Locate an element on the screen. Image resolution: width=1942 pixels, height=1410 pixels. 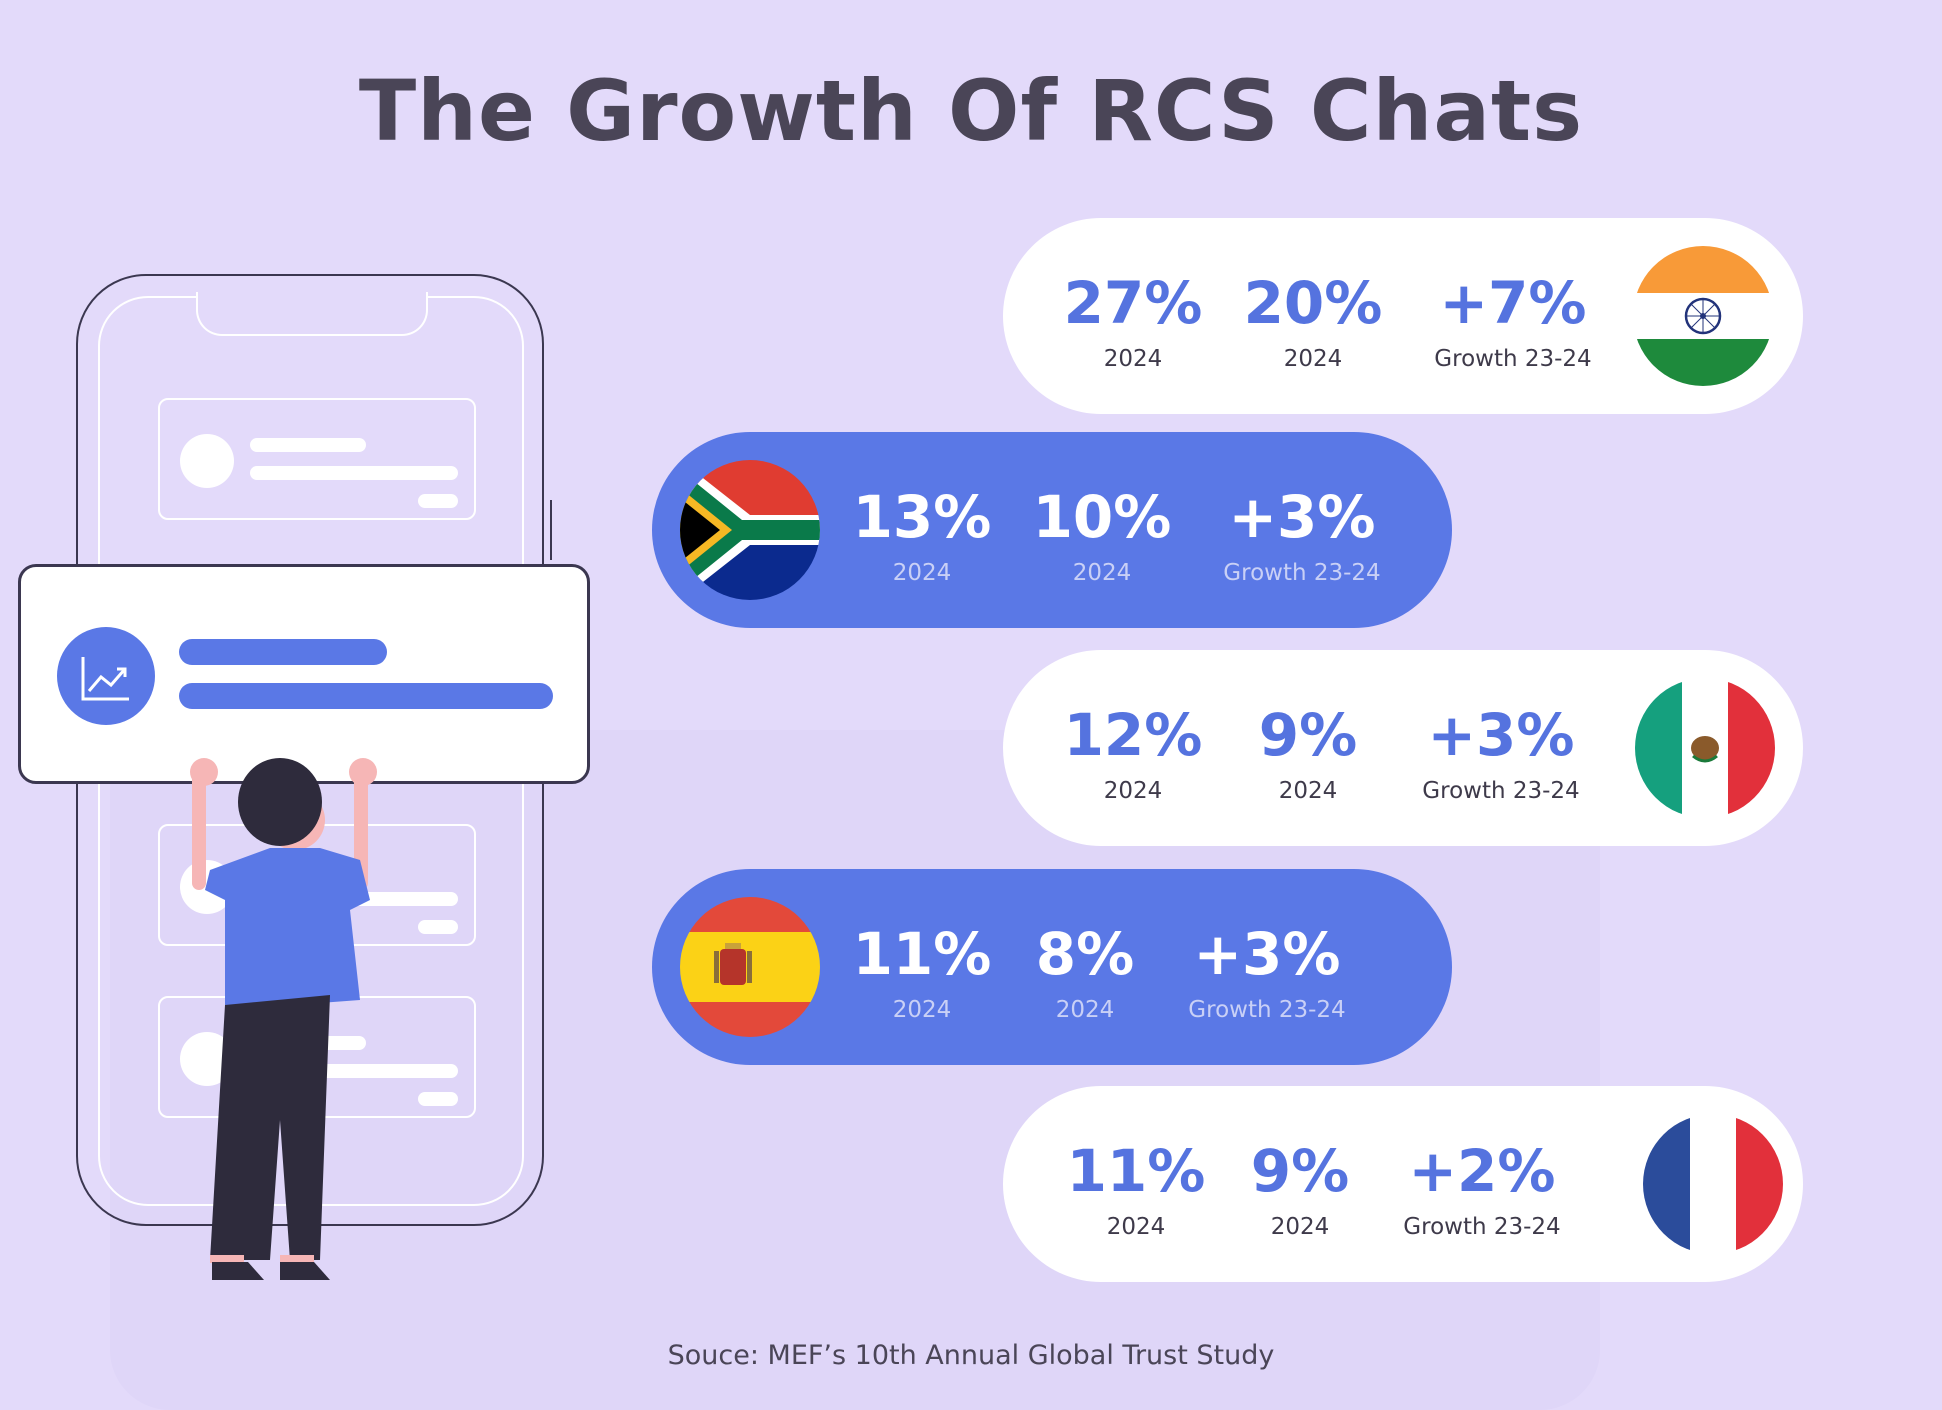
stat-value: 10% is located at coordinates (1102, 517).